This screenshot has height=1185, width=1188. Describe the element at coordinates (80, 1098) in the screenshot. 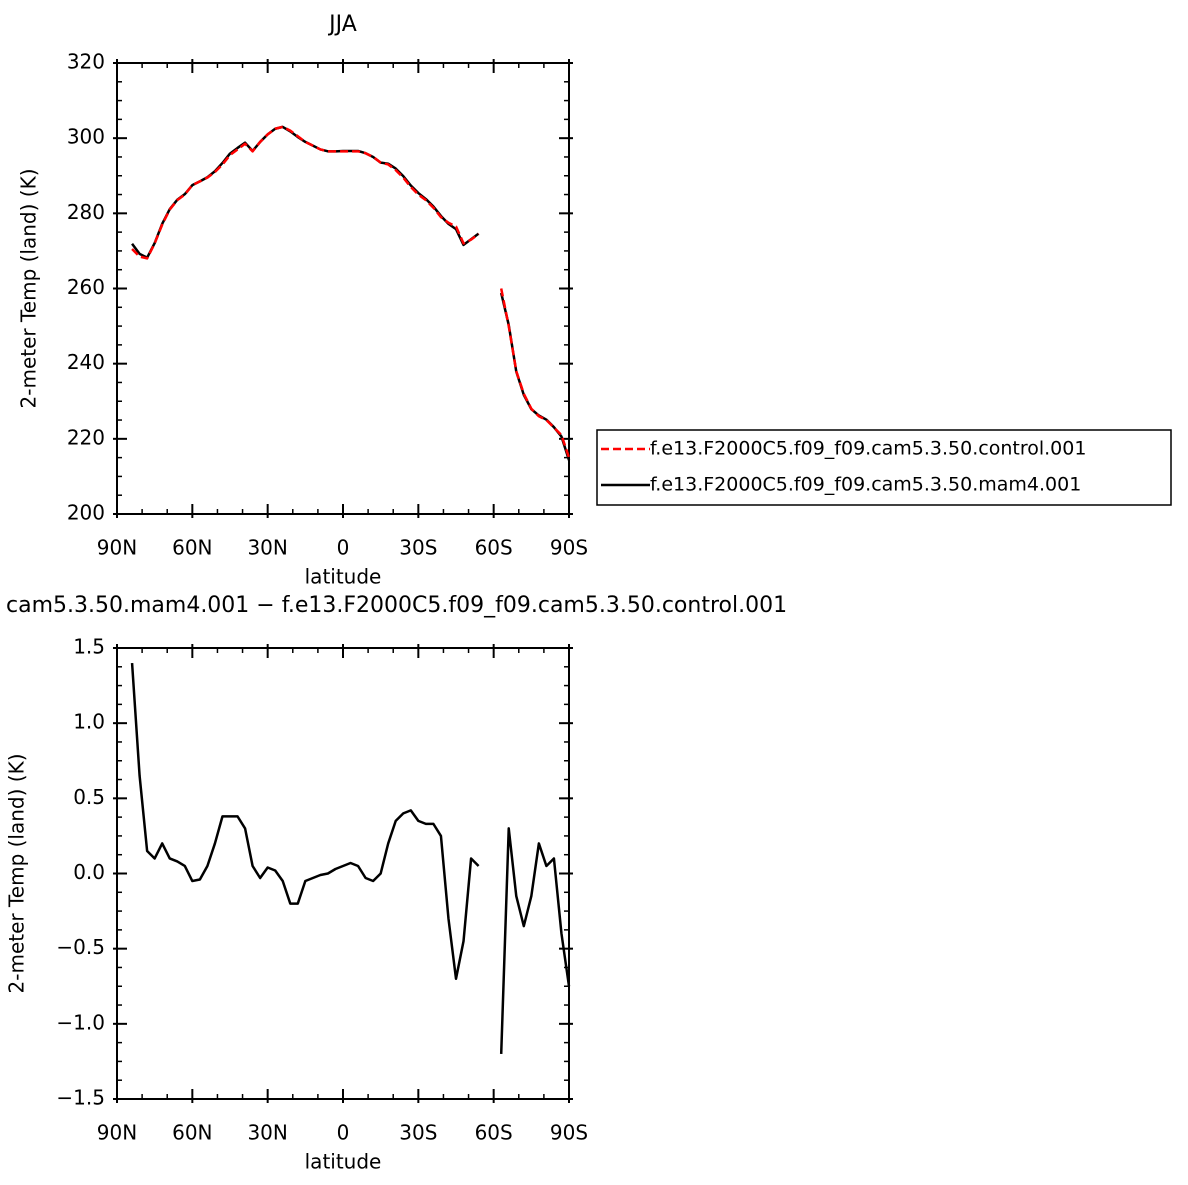

I see `y-tick-label: −1.5` at that location.